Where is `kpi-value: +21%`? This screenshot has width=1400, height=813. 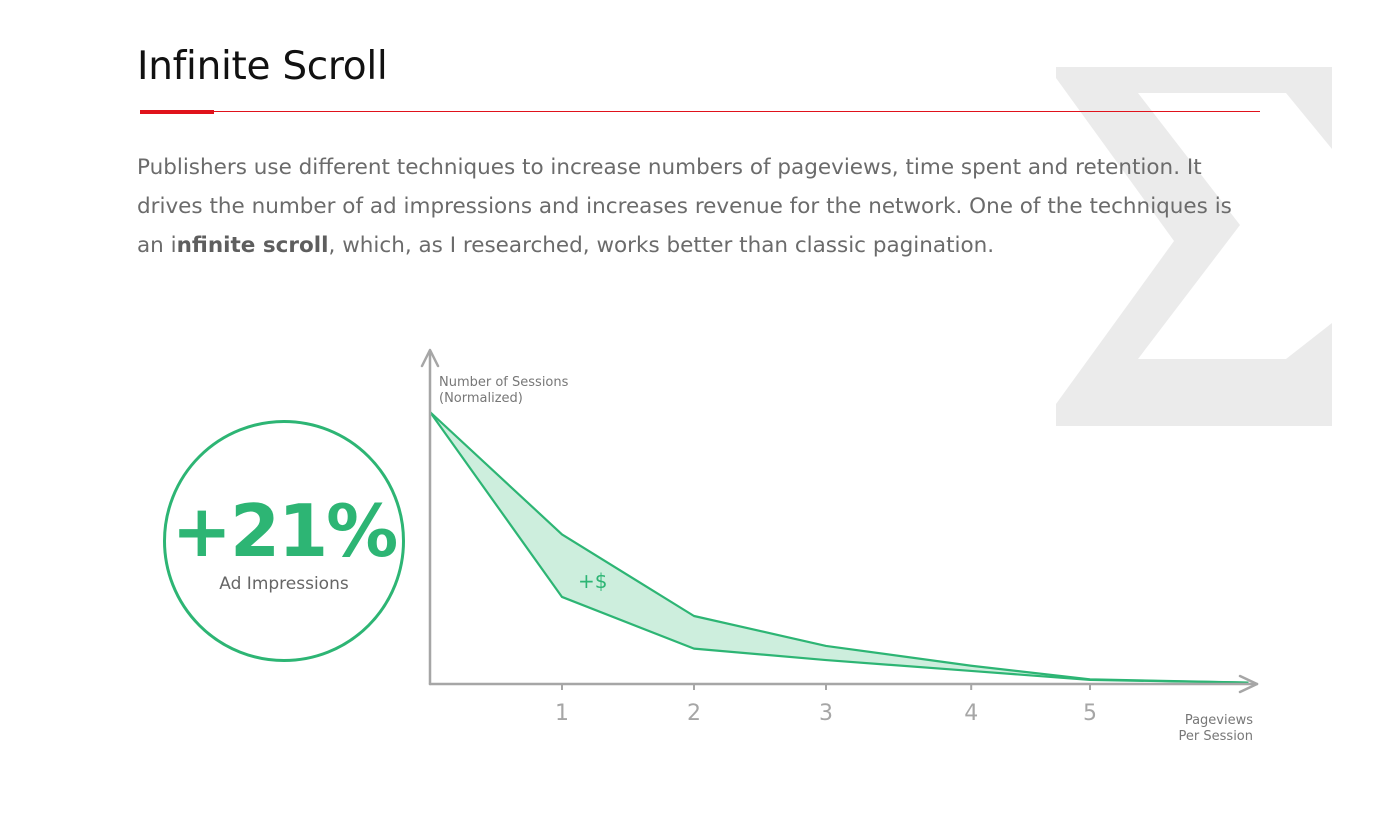 kpi-value: +21% is located at coordinates (285, 531).